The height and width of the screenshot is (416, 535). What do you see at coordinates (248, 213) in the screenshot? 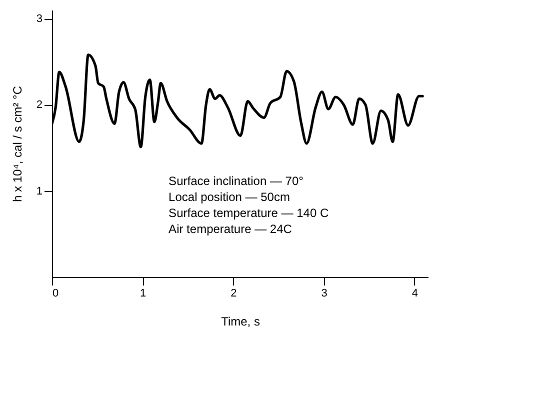
I see `annotation: Surface temperature — 140 C` at bounding box center [248, 213].